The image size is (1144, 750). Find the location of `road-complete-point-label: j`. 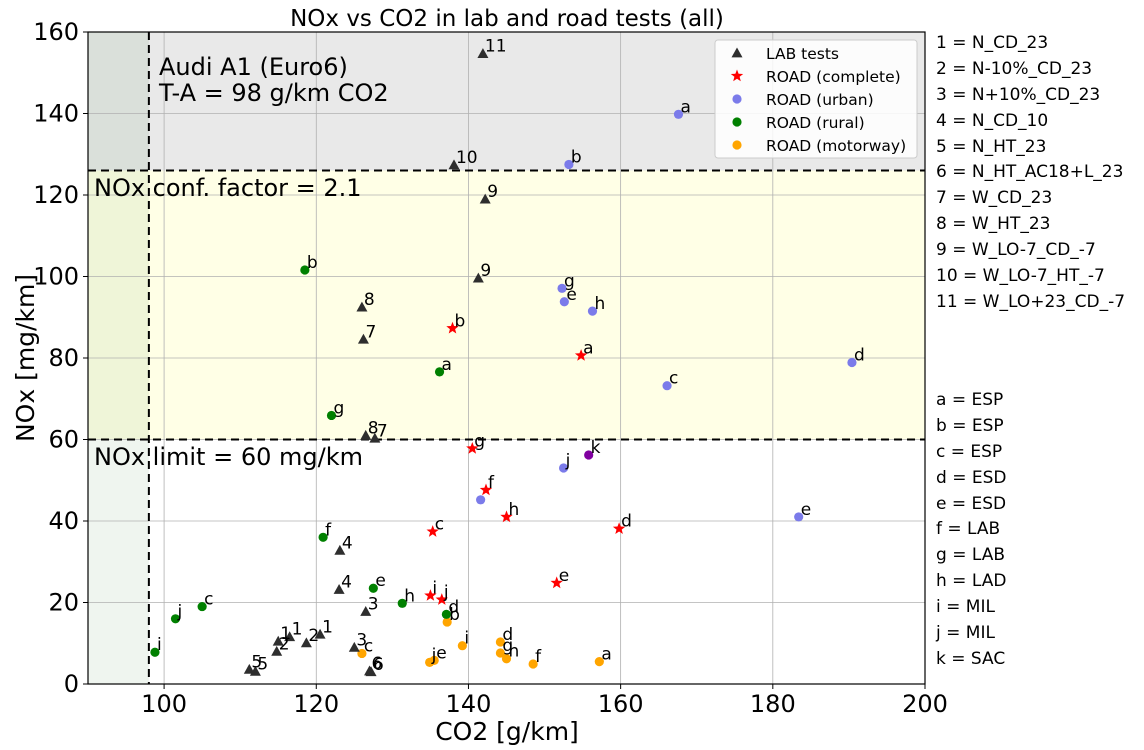

road-complete-point-label: j is located at coordinates (446, 593).